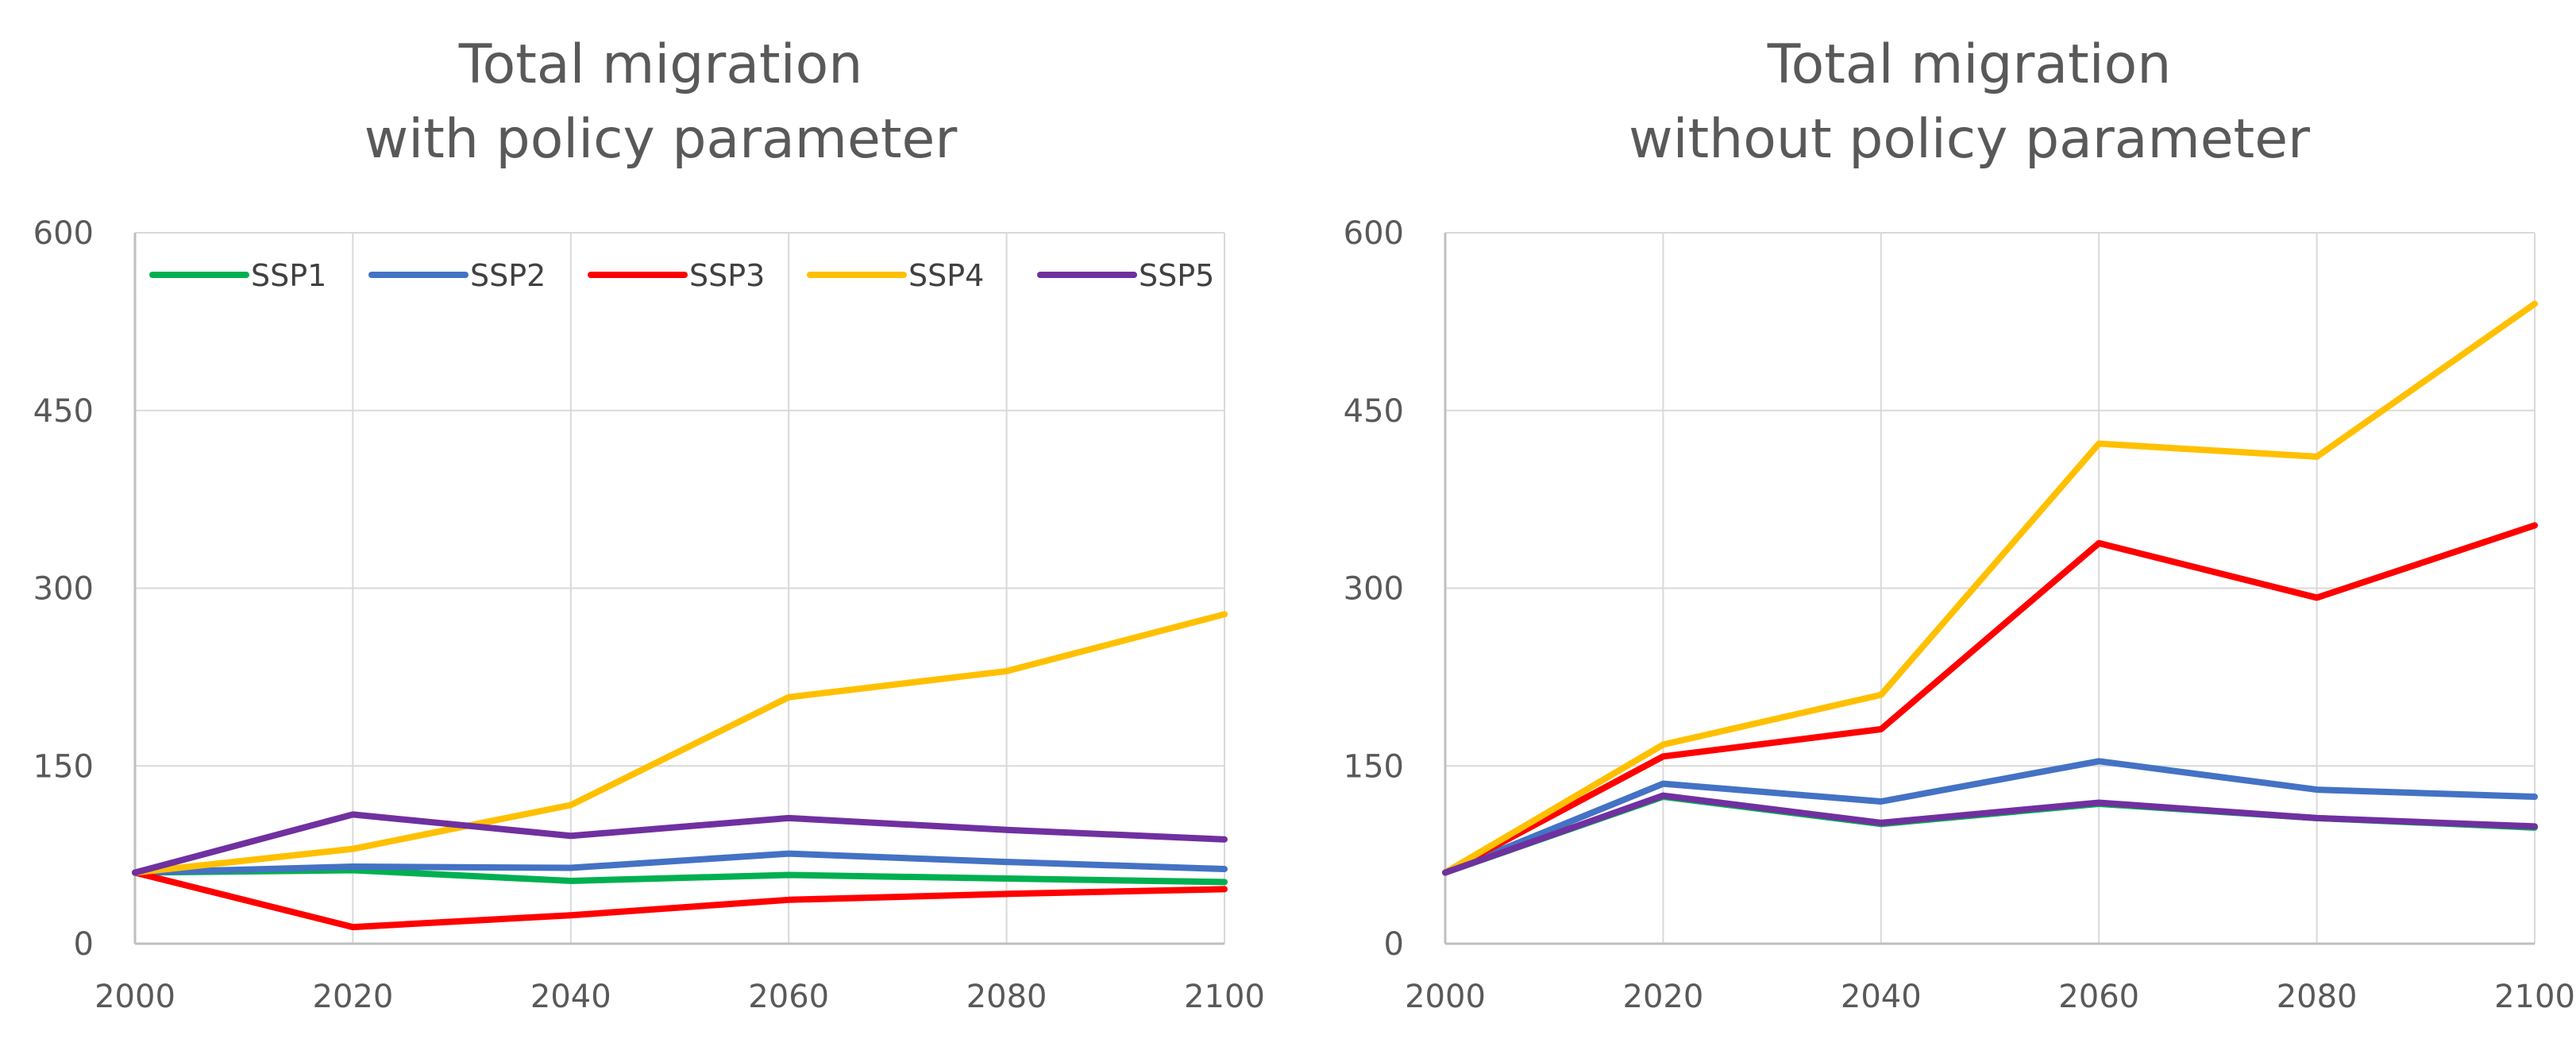 This screenshot has width=2576, height=1039. Describe the element at coordinates (895, 275) in the screenshot. I see `legend-item-ssp4: SSP4` at that location.